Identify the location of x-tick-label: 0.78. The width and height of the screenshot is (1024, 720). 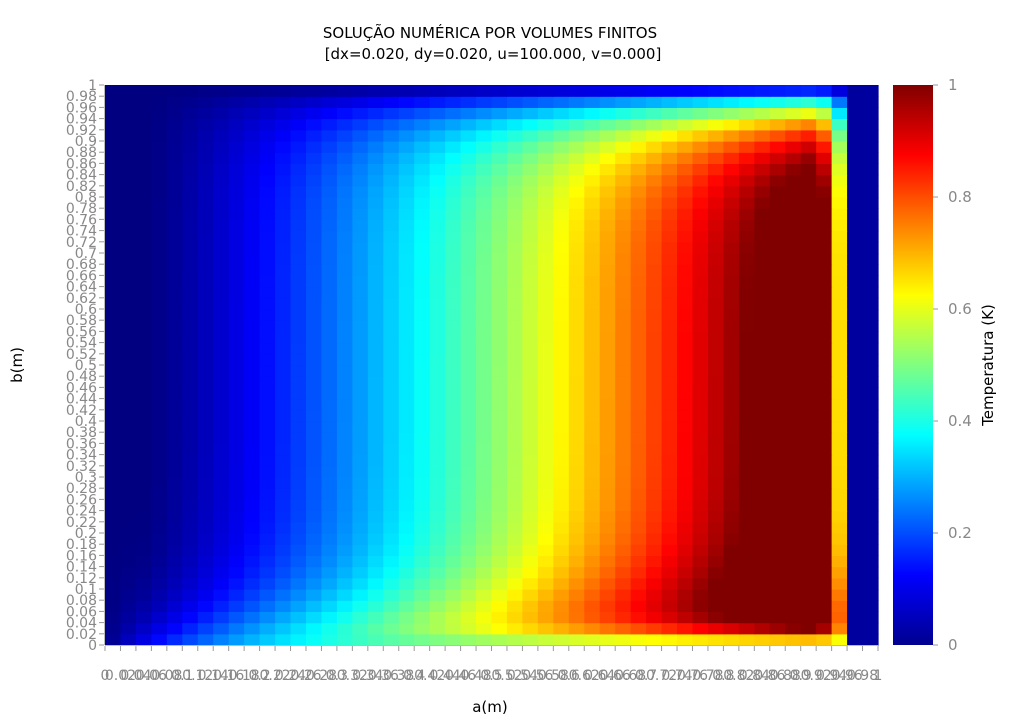
(707, 676).